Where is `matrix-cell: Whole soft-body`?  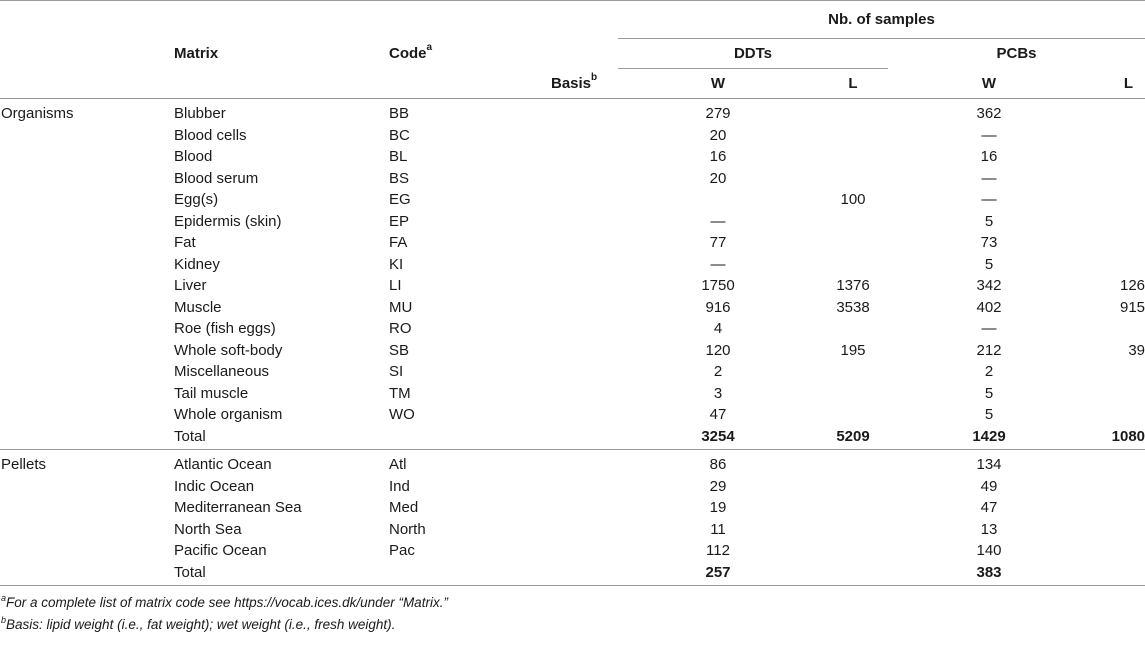
matrix-cell: Whole soft-body is located at coordinates (228, 350).